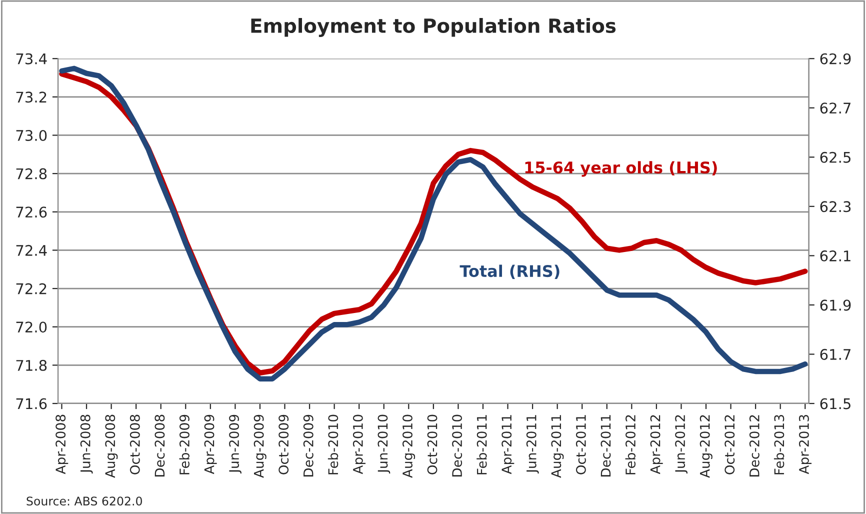 This screenshot has width=866, height=514. What do you see at coordinates (835, 404) in the screenshot?
I see `y2-tick-label: 61.5` at bounding box center [835, 404].